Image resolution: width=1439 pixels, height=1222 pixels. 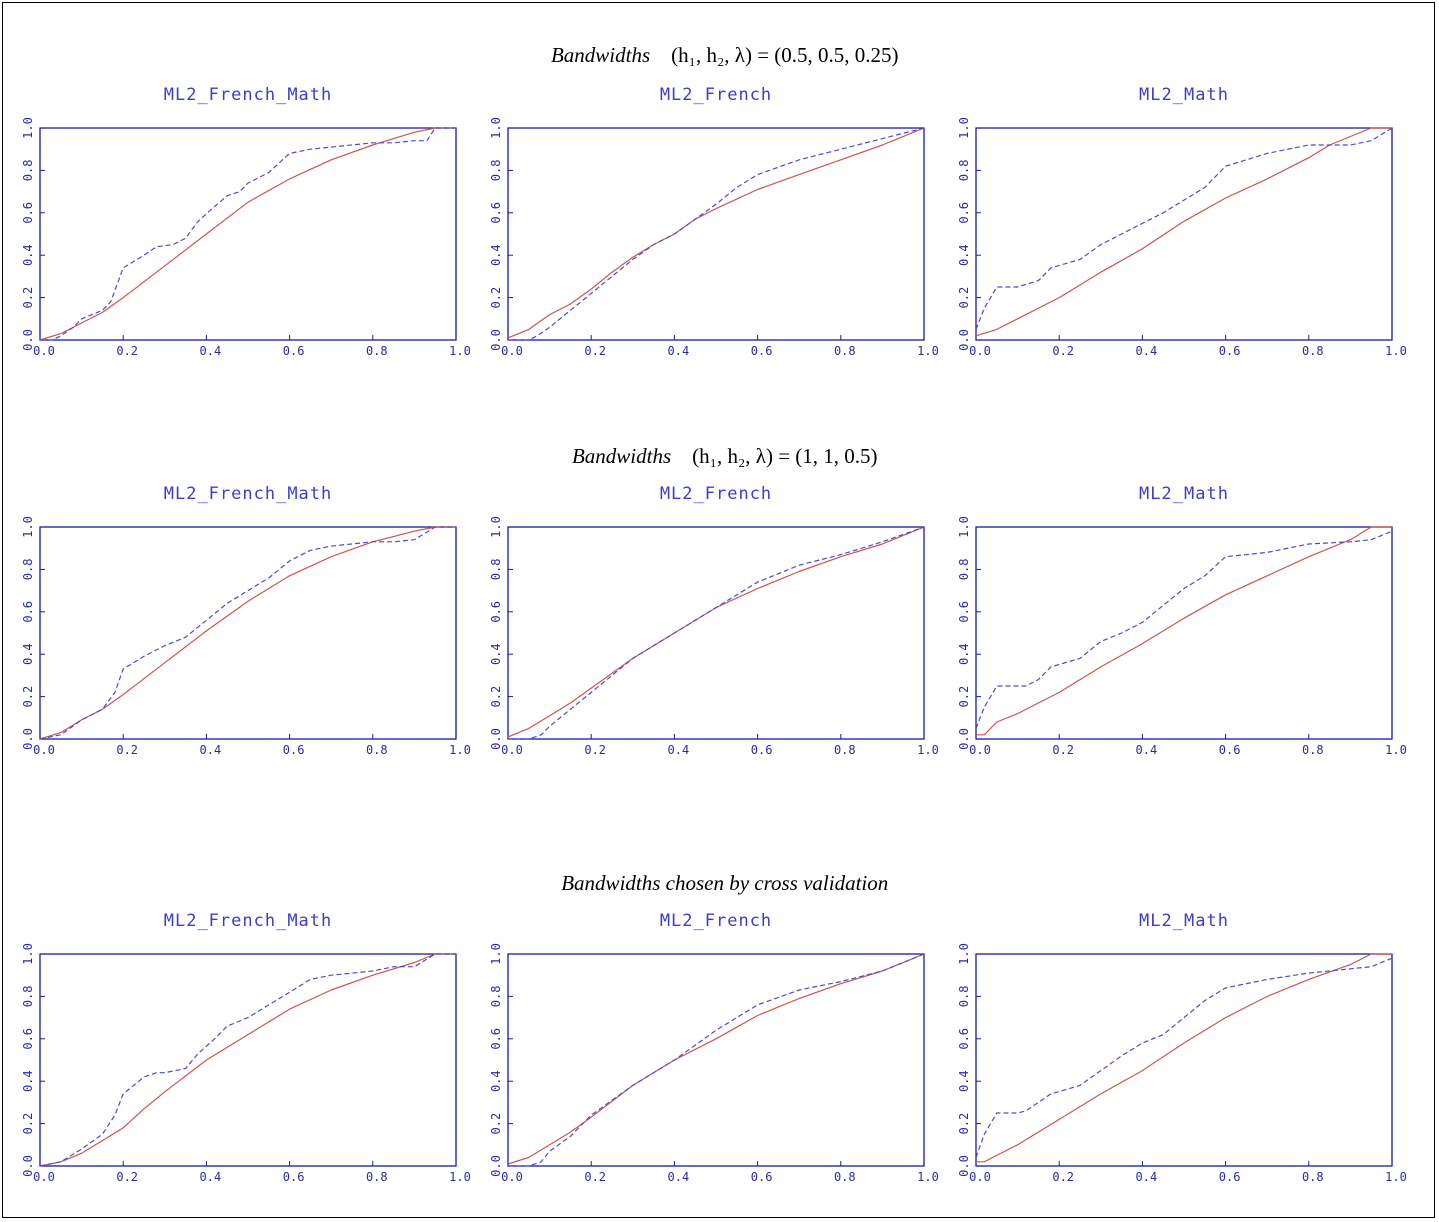 I want to click on chart-8-series-solid, so click(x=716, y=1059).